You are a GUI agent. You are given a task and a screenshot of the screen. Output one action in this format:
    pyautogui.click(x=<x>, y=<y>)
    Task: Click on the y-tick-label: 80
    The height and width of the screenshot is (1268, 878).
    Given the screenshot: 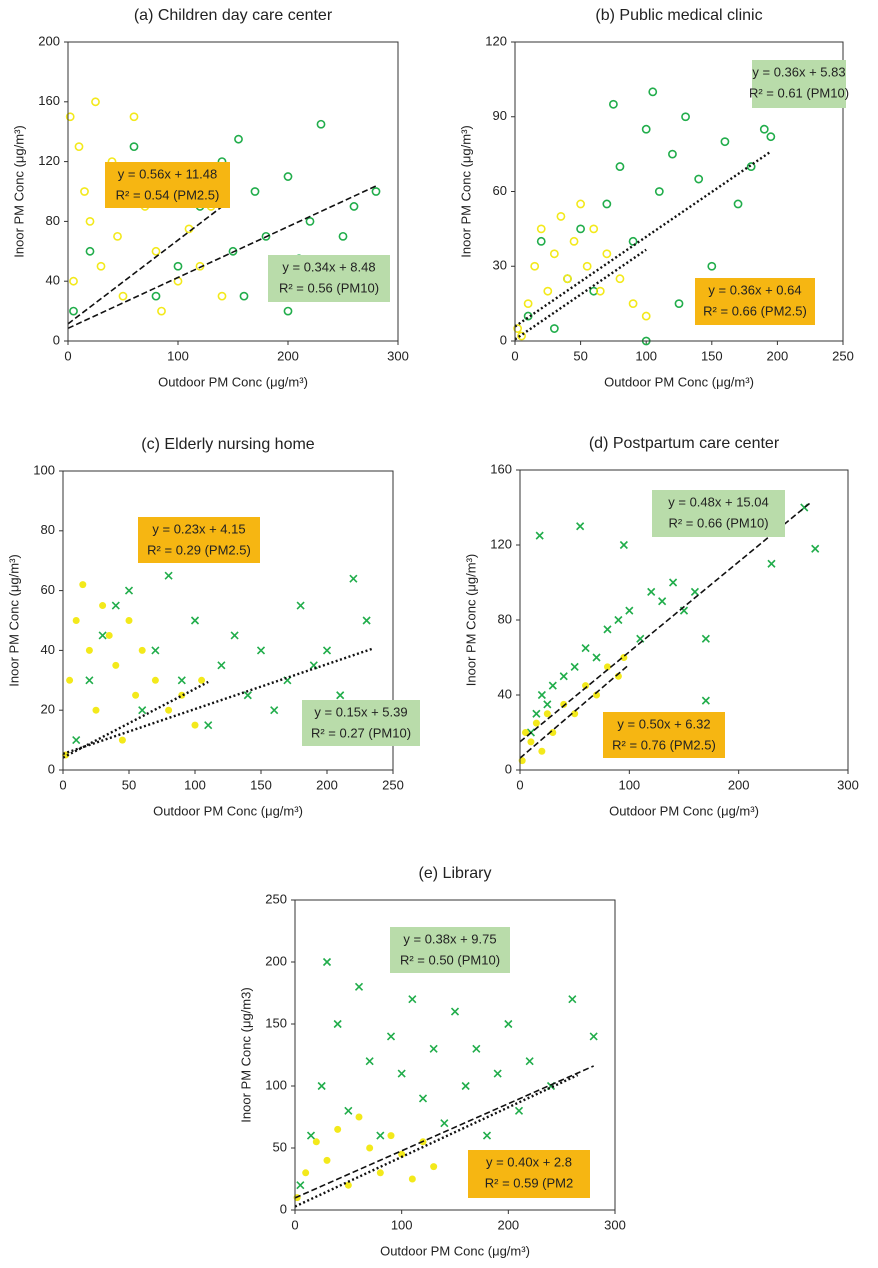 What is the action you would take?
    pyautogui.click(x=53, y=220)
    